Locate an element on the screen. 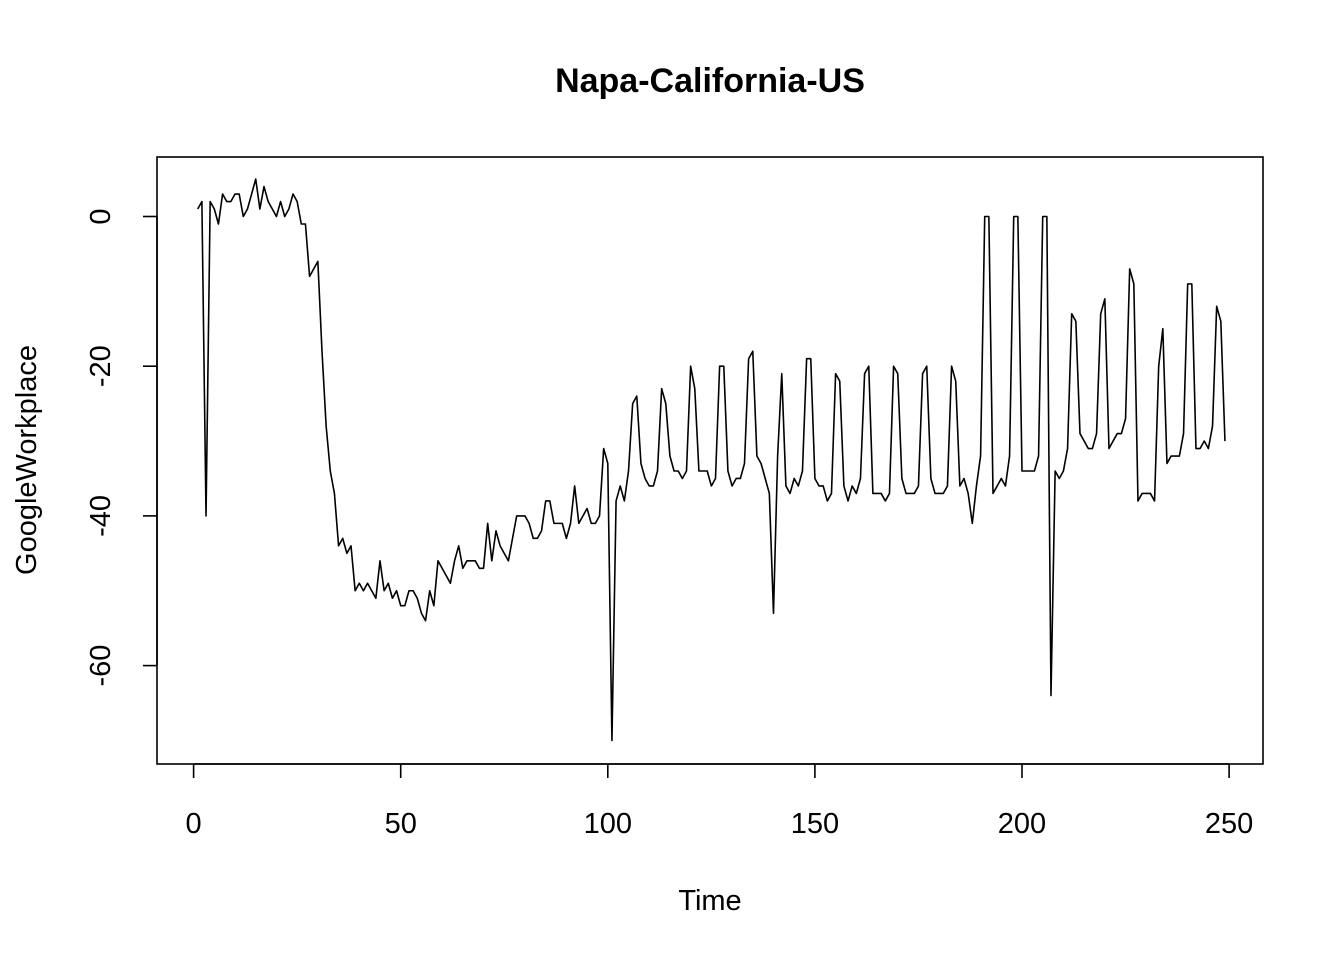 This screenshot has width=1344, height=960. y-tick-label: -60 is located at coordinates (101, 666).